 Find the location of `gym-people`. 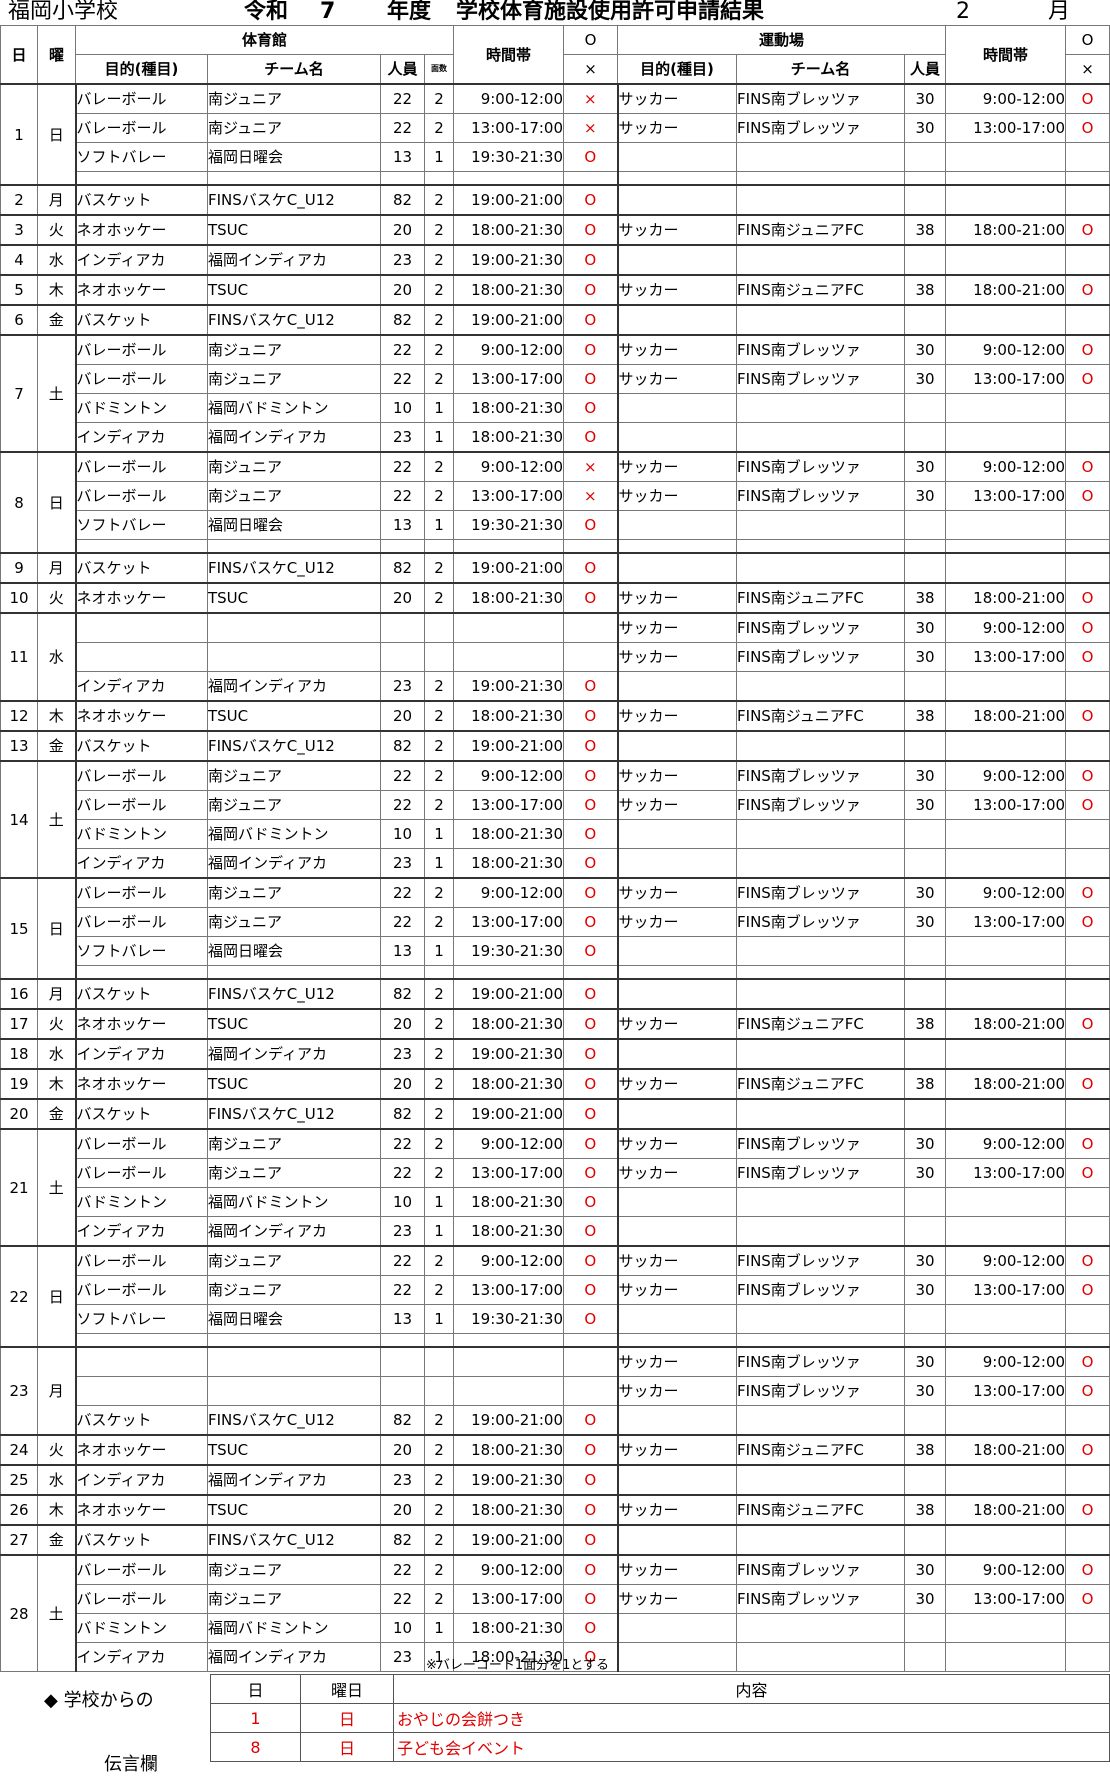

gym-people is located at coordinates (402, 1361).